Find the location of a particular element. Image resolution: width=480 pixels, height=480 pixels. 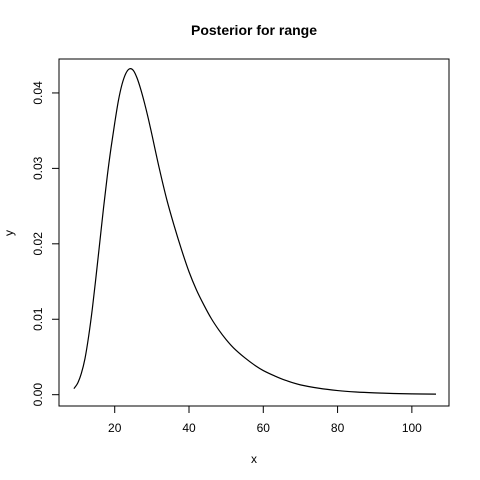

x-tick-label: 60 is located at coordinates (264, 428).